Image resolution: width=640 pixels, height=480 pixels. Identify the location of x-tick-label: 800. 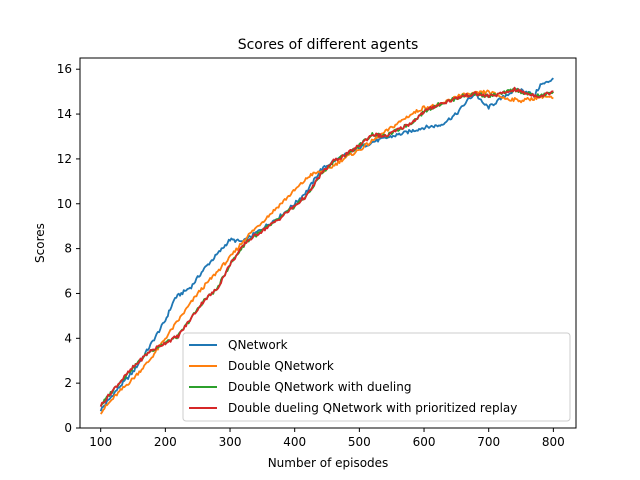
(553, 442).